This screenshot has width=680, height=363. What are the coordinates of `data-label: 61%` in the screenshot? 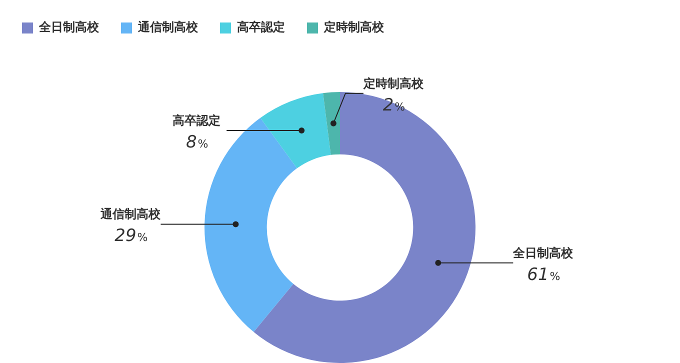 It's located at (543, 274).